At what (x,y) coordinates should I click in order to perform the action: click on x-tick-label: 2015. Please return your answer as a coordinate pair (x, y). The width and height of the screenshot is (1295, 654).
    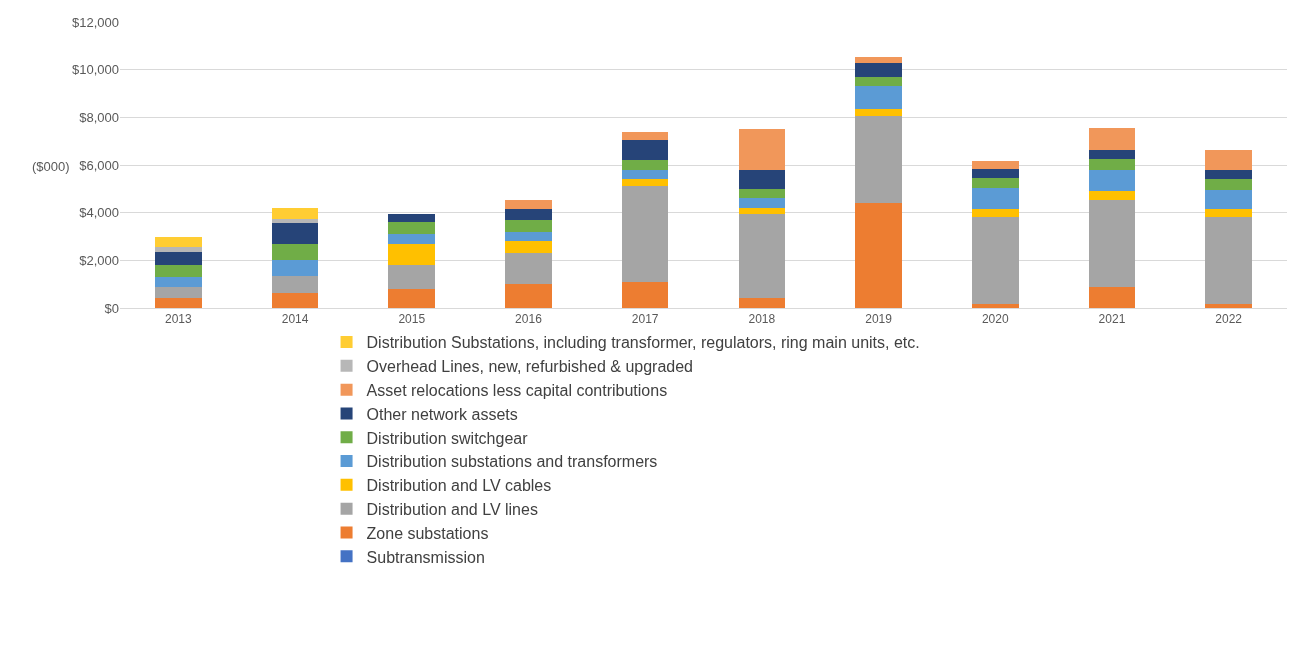
    Looking at the image, I should click on (412, 319).